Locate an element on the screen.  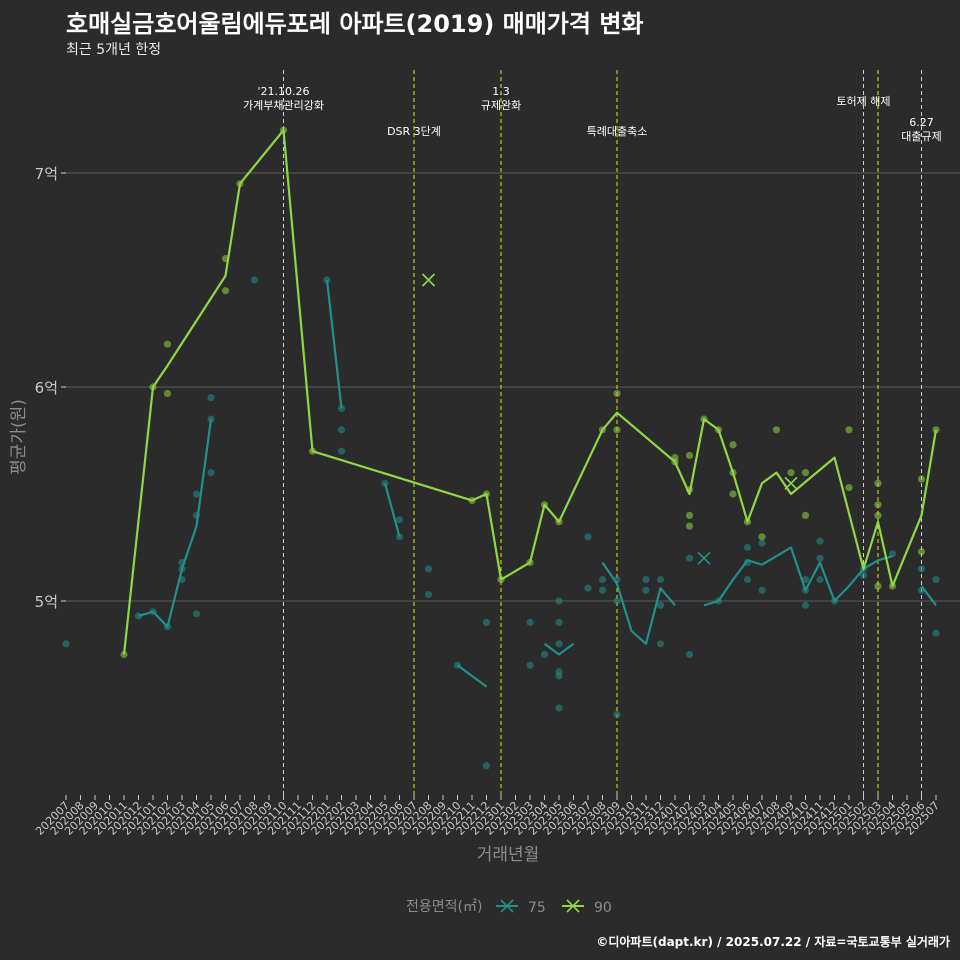
event-label: 가계부채관리강화 is located at coordinates (283, 105).